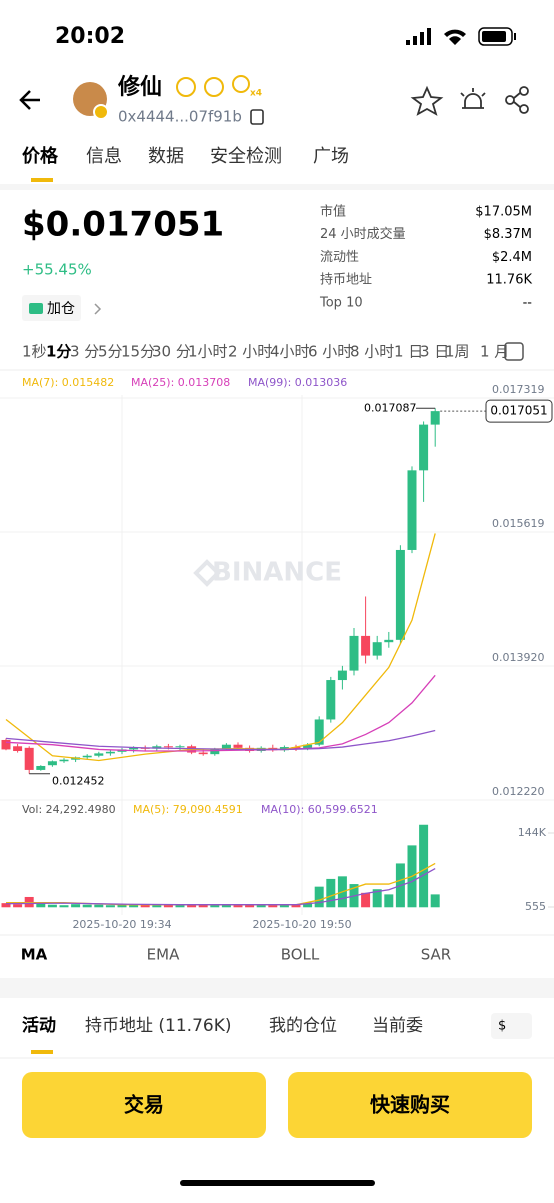 The height and width of the screenshot is (1203, 554). What do you see at coordinates (51, 308) in the screenshot?
I see `add-position-button` at bounding box center [51, 308].